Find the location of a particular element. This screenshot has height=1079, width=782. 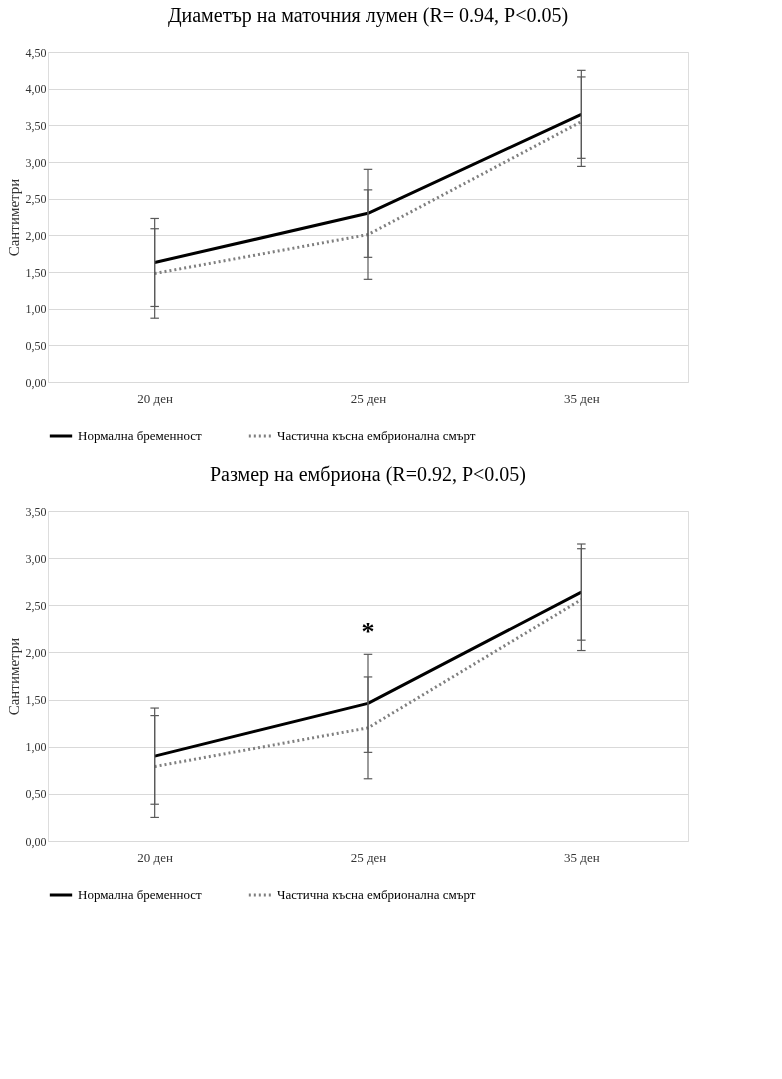

chart-title: Диаметър на маточния лумен (R= 0.94, P<0.05) is located at coordinates (368, 15).